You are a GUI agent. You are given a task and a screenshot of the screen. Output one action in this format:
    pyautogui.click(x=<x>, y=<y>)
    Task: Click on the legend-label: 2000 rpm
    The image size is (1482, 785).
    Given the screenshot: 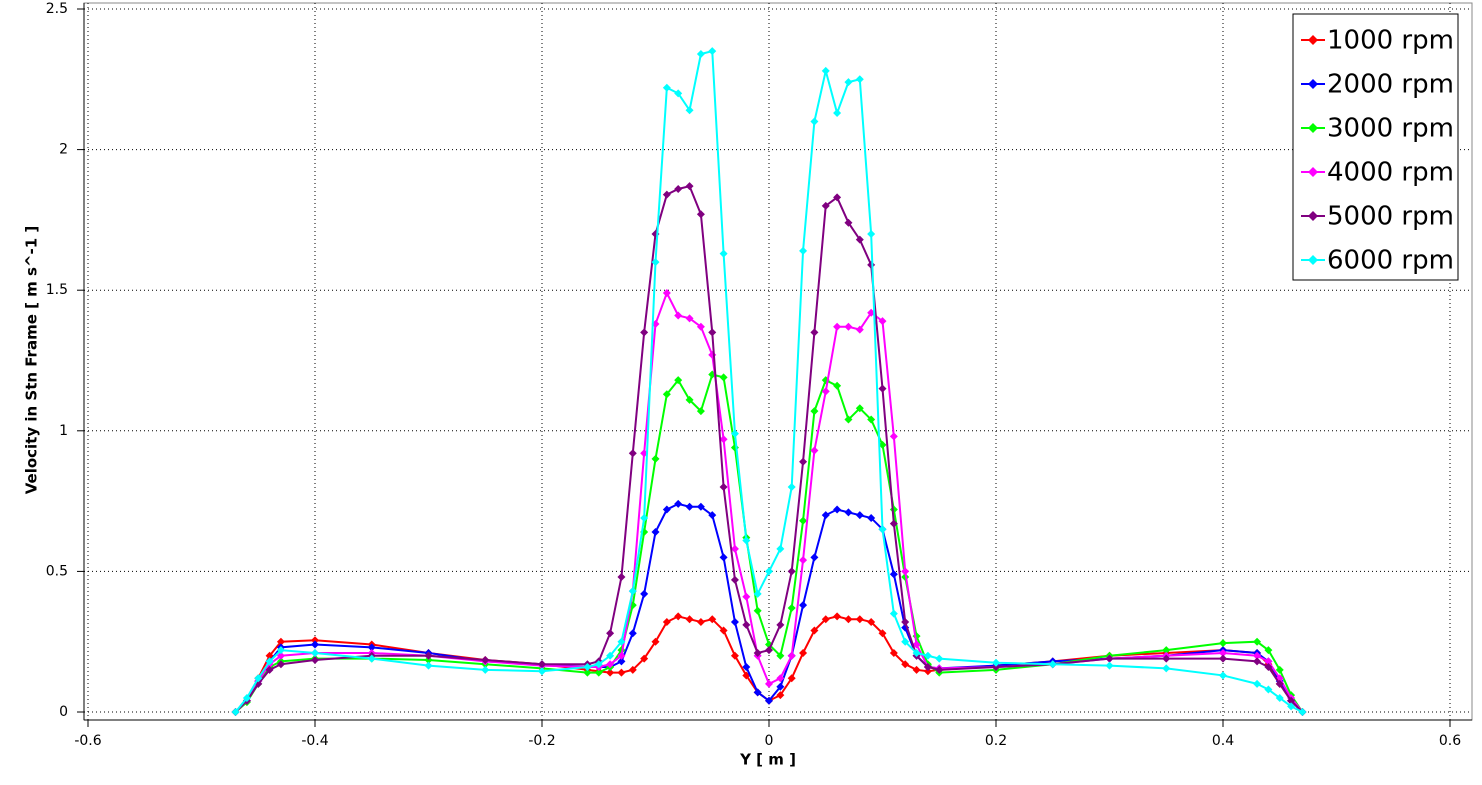 What is the action you would take?
    pyautogui.click(x=1390, y=85)
    